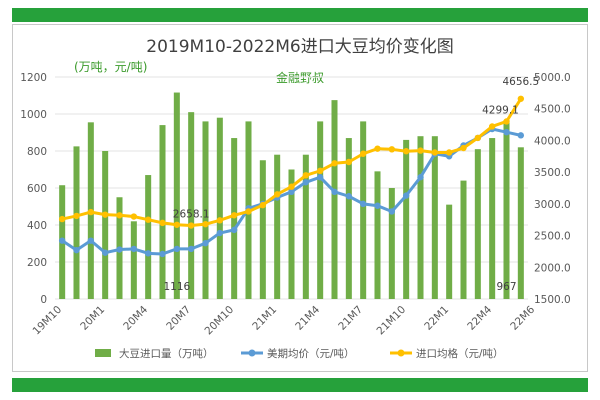 Image resolution: width=600 pixels, height=400 pixels. What do you see at coordinates (552, 141) in the screenshot?
I see `y-right-tick-label: 4000.0` at bounding box center [552, 141].